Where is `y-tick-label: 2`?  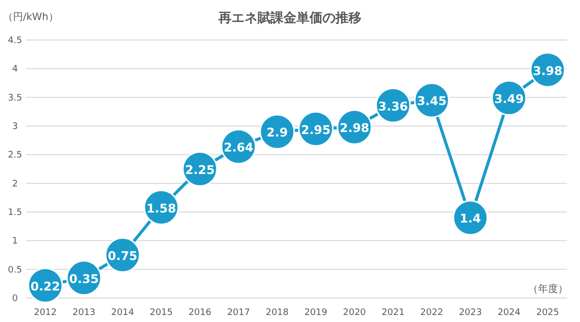 y-tick-label: 2 is located at coordinates (15, 184).